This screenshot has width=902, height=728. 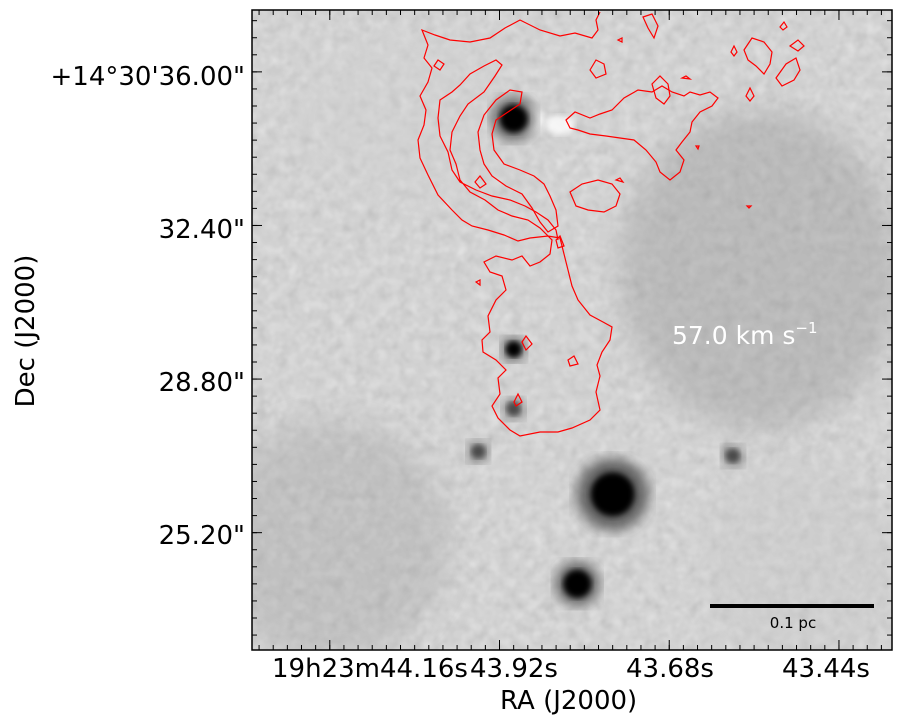 I want to click on y-axis-title: Dec (J2000), so click(x=26, y=331).